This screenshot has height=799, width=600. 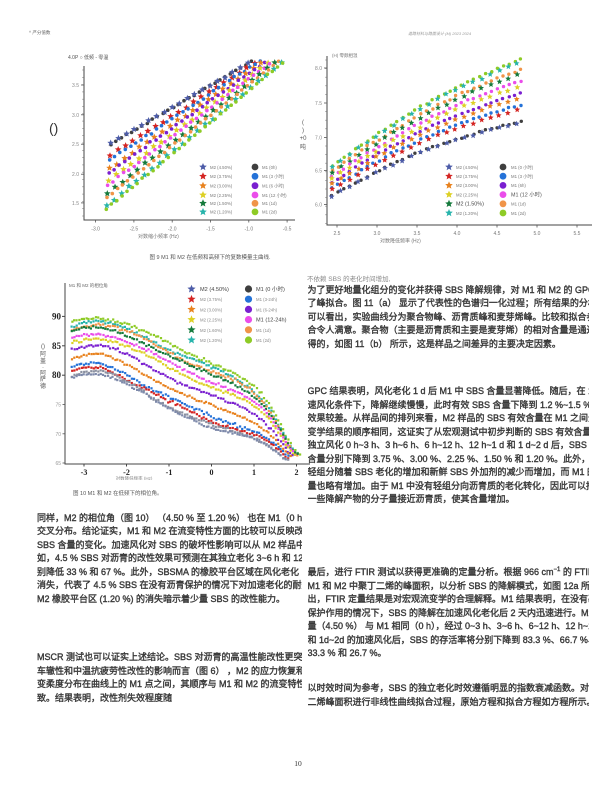 What do you see at coordinates (269, 167) in the screenshot?
I see `svg-text: M1 (0h)` at bounding box center [269, 167].